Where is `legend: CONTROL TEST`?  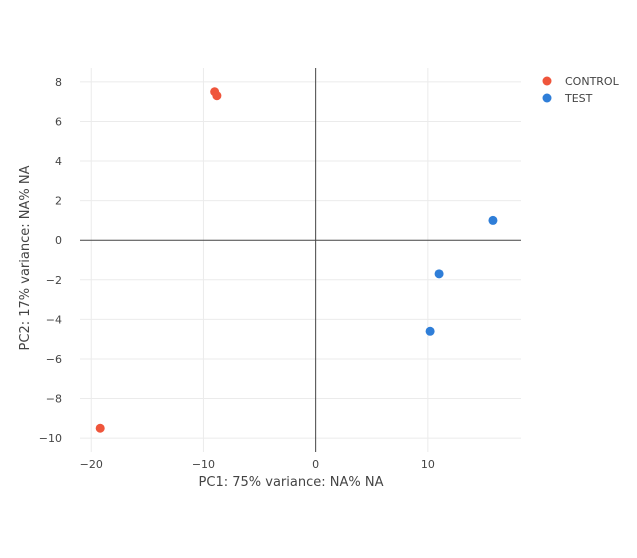
legend: CONTROL TEST is located at coordinates (581, 90).